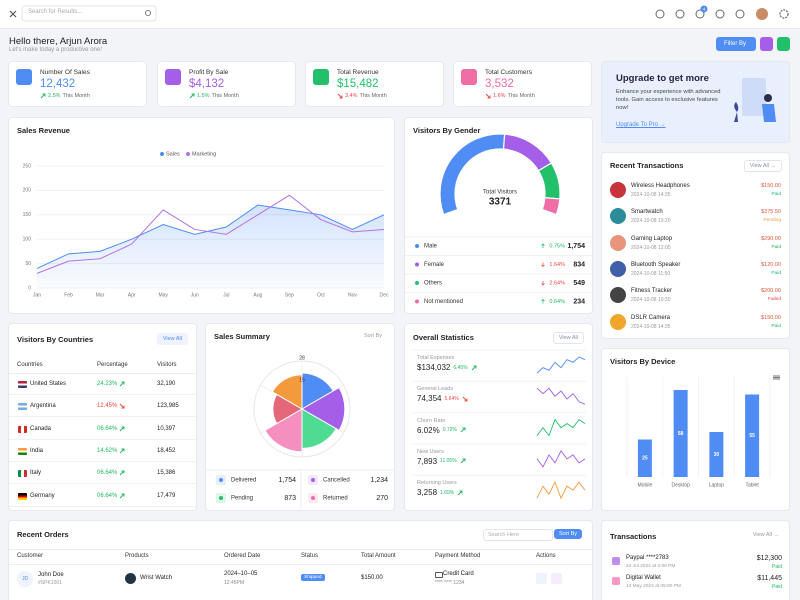 The width and height of the screenshot is (800, 600). I want to click on stat-value: 74,354, so click(429, 399).